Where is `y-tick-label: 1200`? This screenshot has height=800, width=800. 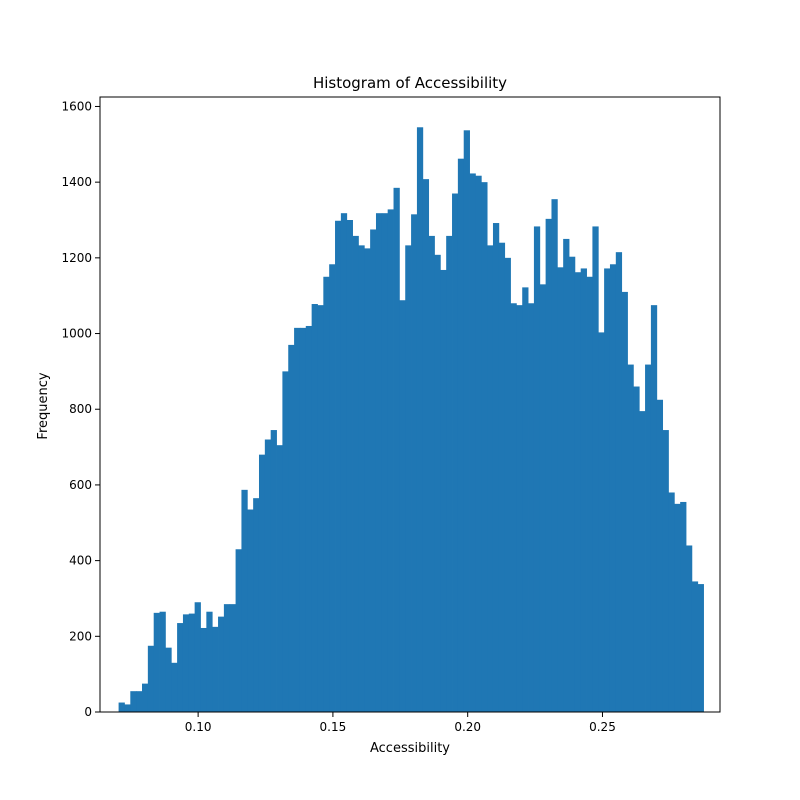
y-tick-label: 1200 is located at coordinates (76, 258).